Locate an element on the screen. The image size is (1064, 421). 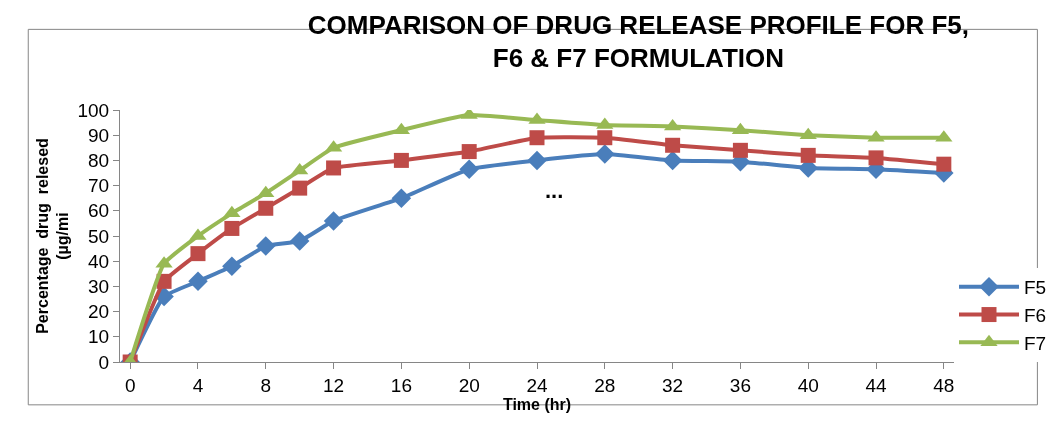
x-tick-label: 20 is located at coordinates (469, 385).